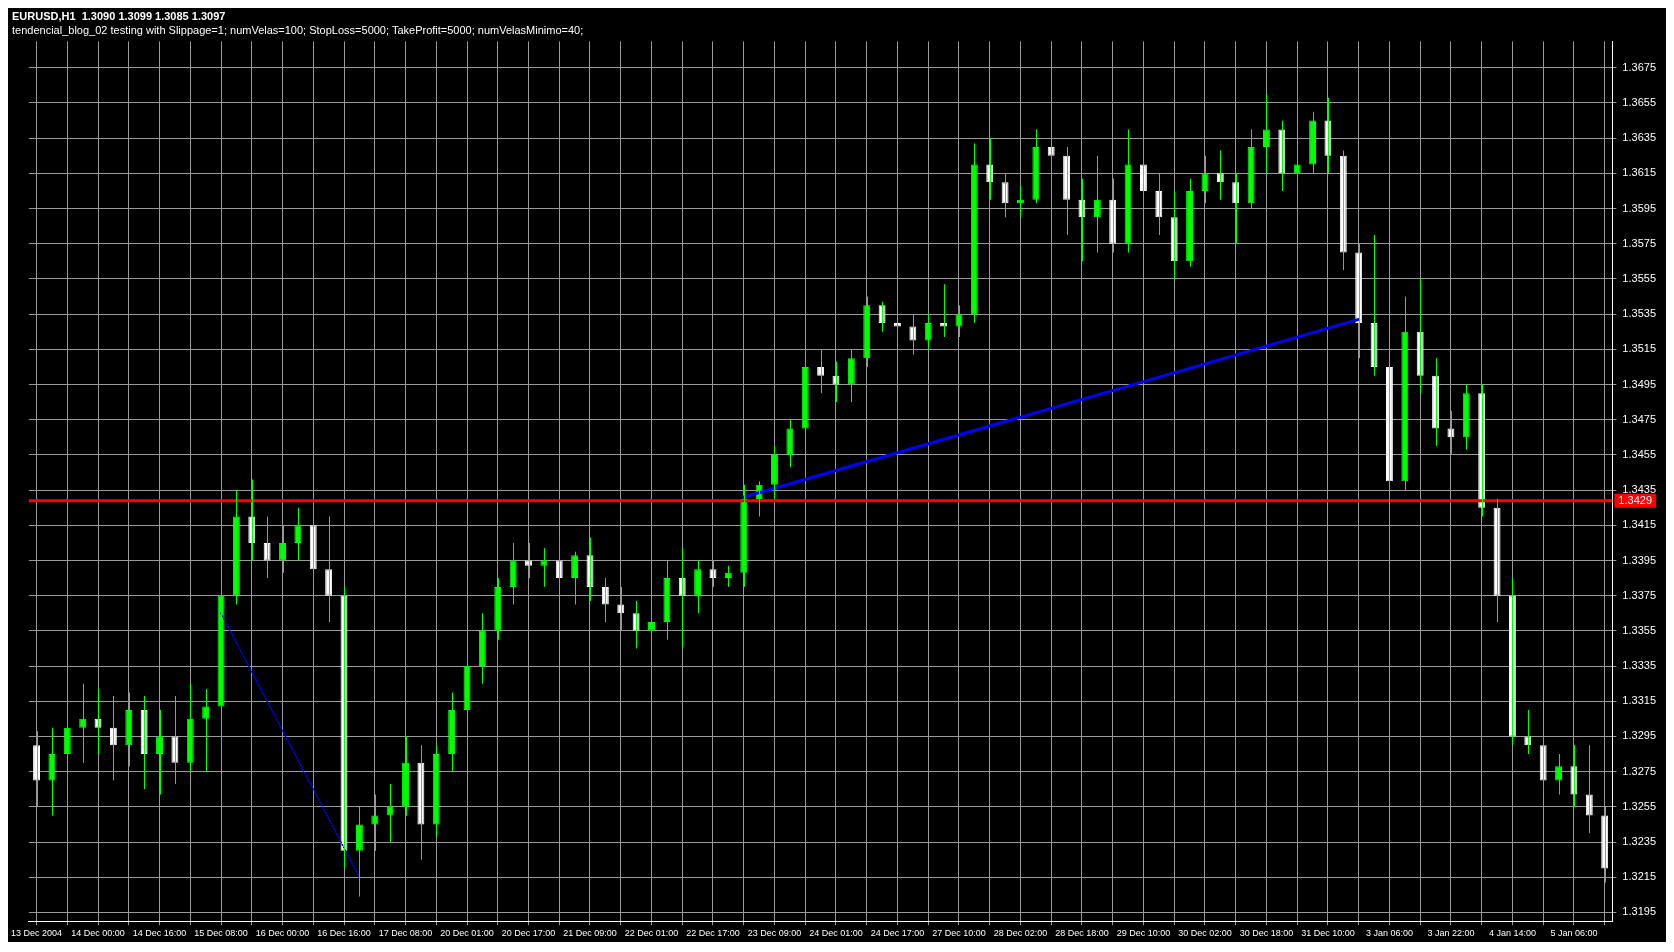 Image resolution: width=1674 pixels, height=952 pixels. I want to click on y-tick-label: 1.3615, so click(1639, 172).